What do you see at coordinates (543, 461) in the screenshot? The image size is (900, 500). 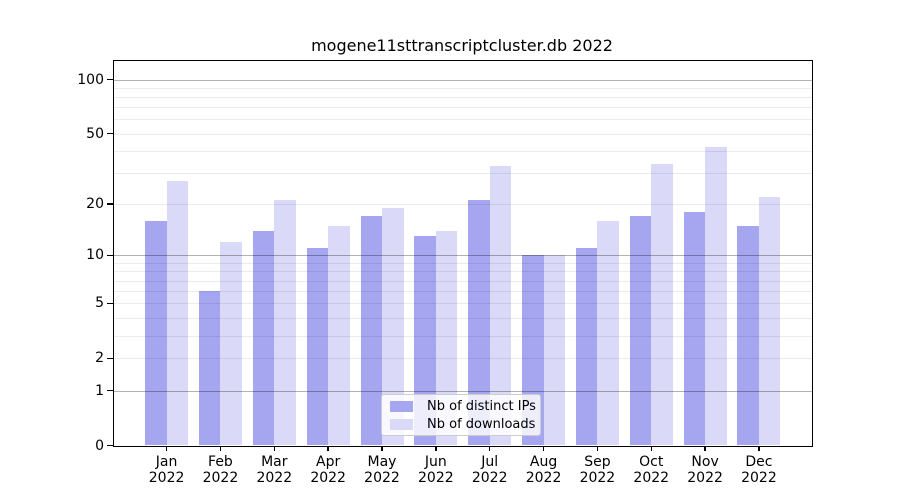 I see `x-axis-label-month: Aug` at bounding box center [543, 461].